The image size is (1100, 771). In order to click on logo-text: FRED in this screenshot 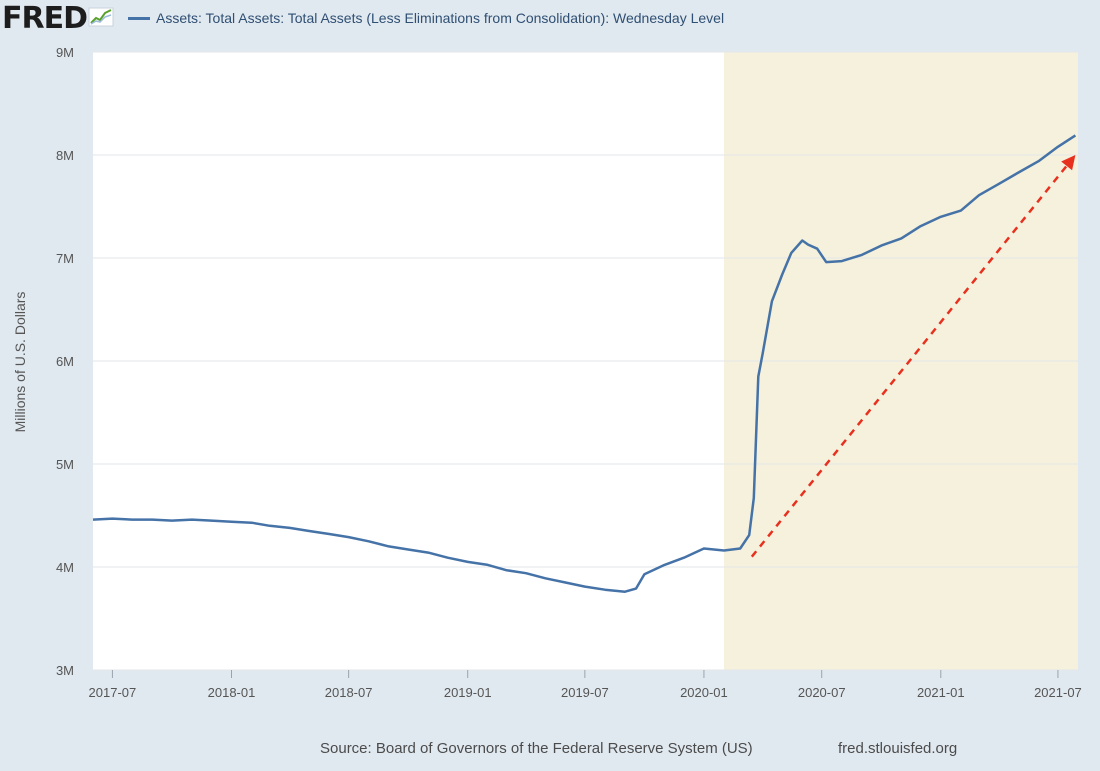, I will do `click(45, 18)`.